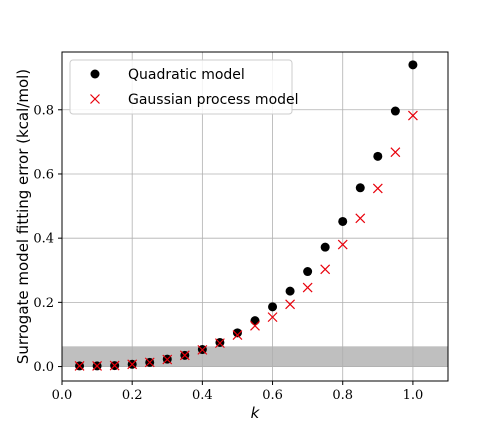 This screenshot has width=498, height=436. I want to click on x-tick-label: 0.2, so click(132, 395).